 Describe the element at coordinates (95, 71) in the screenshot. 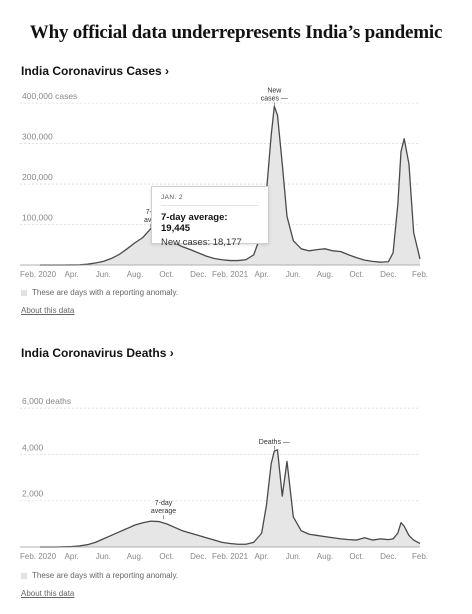

I see `cases-chart-title: India Coronavirus Cases ›` at that location.